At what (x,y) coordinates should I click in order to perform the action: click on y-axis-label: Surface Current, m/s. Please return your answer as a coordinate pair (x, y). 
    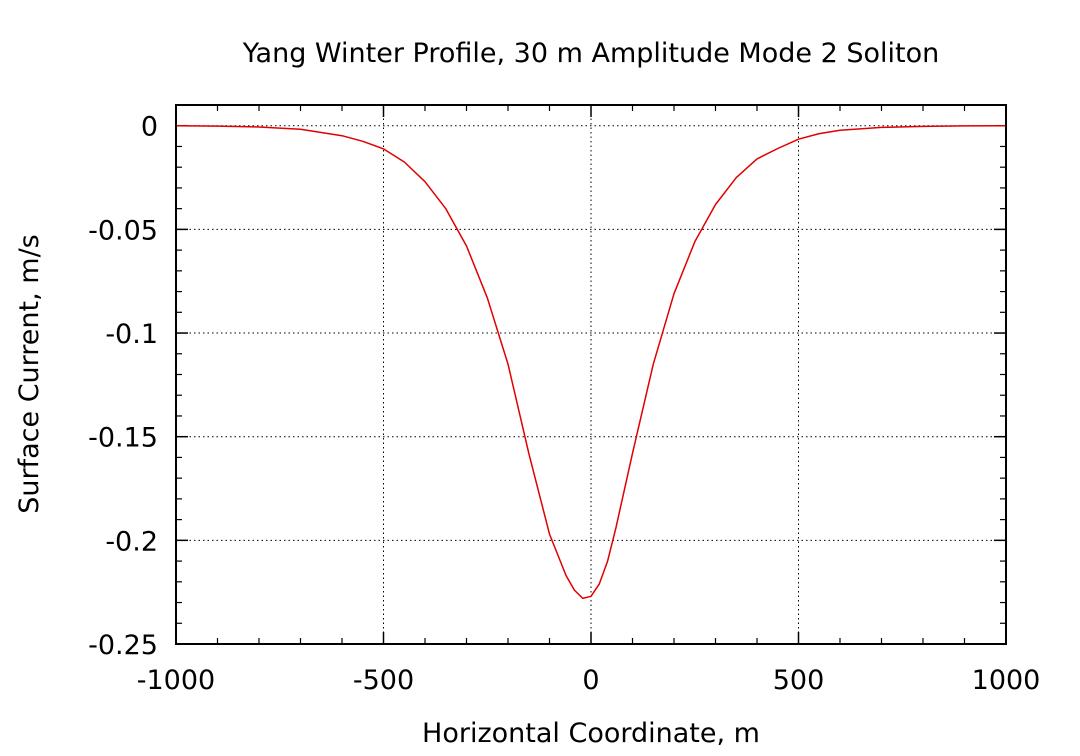
    Looking at the image, I should click on (29, 373).